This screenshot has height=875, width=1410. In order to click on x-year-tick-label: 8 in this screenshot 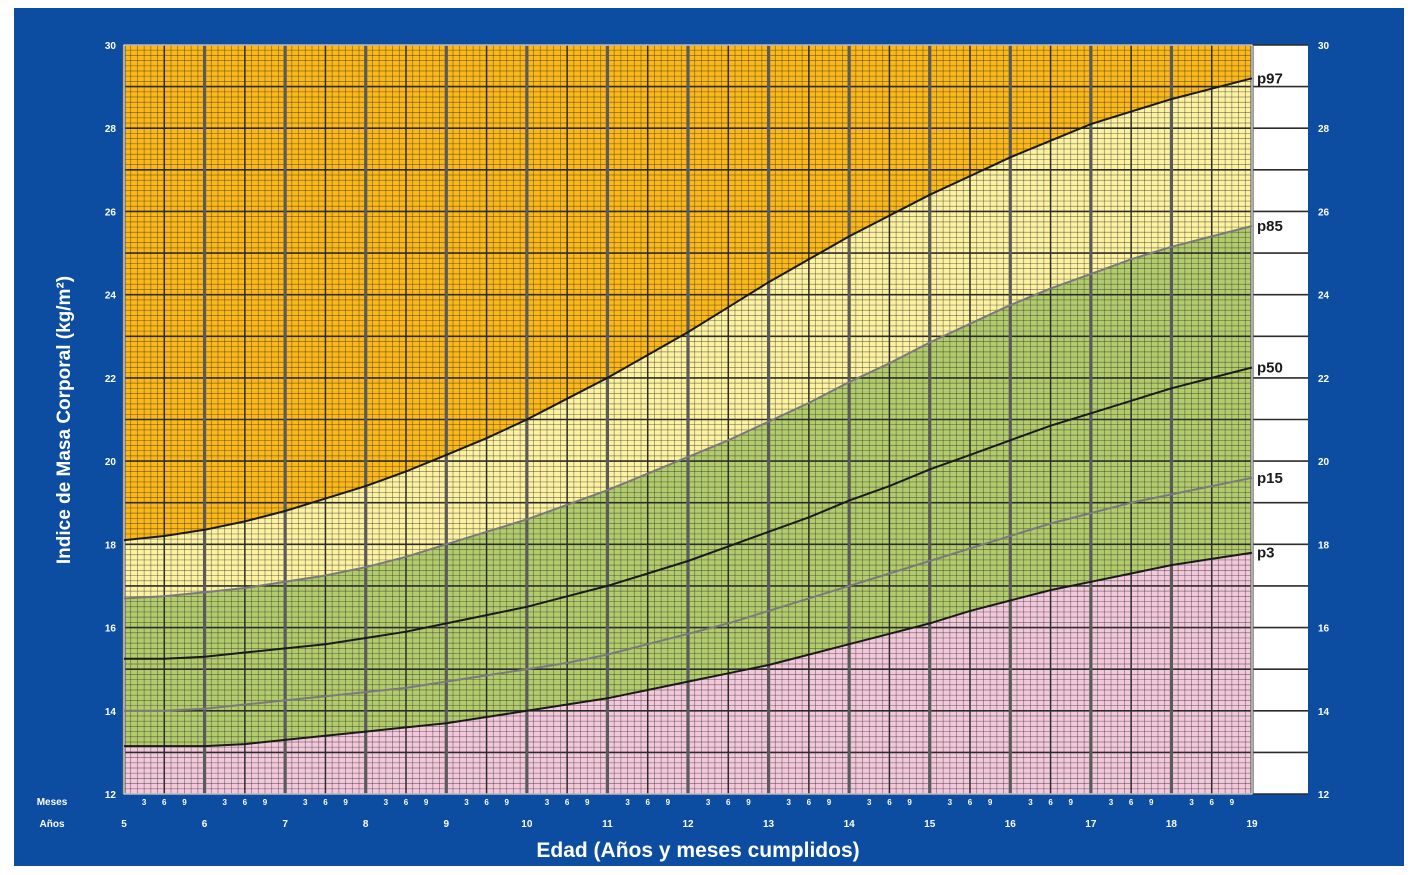, I will do `click(366, 824)`.